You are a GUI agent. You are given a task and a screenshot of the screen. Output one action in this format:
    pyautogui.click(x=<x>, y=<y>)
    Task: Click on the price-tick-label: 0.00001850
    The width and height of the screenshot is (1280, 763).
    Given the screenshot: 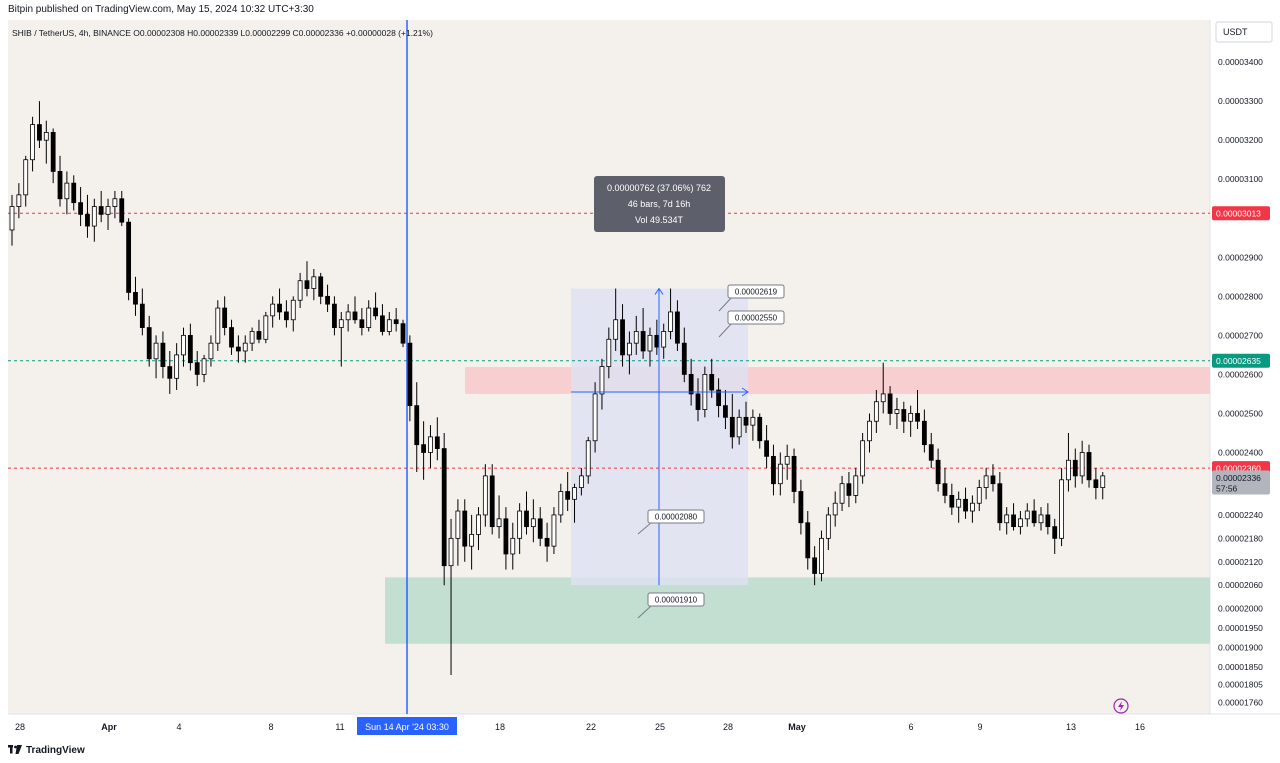 What is the action you would take?
    pyautogui.click(x=1240, y=667)
    